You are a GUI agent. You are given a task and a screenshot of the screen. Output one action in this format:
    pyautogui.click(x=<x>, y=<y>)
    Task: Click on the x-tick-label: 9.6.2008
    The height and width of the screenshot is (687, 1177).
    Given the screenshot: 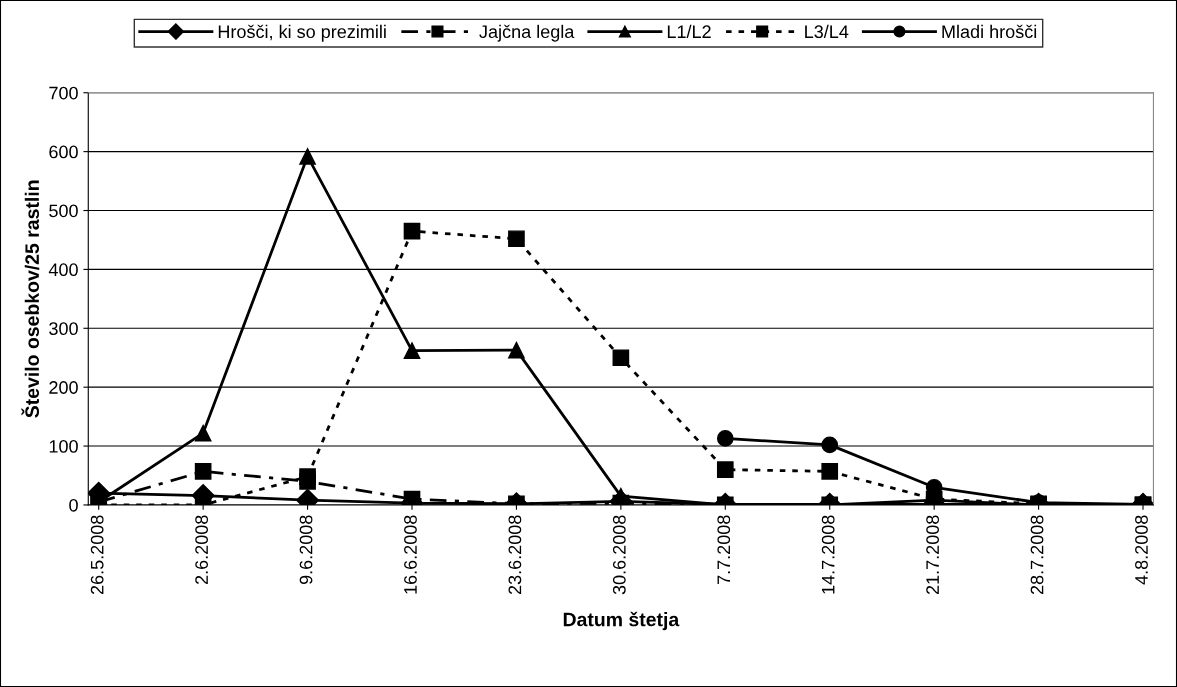 What is the action you would take?
    pyautogui.click(x=306, y=550)
    